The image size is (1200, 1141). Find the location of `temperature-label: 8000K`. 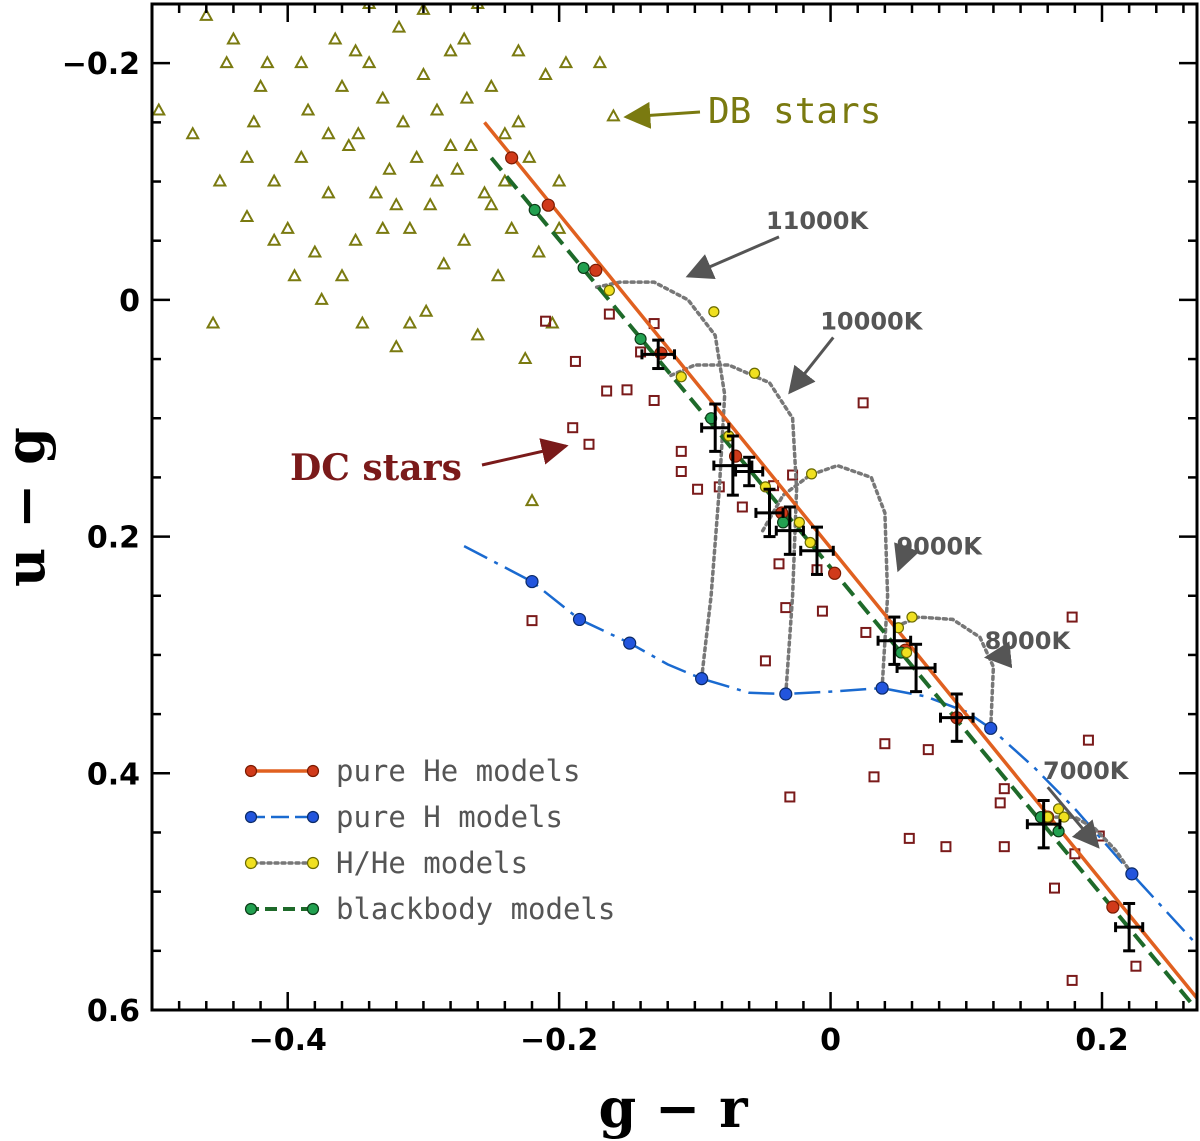

temperature-label: 8000K is located at coordinates (1028, 641).